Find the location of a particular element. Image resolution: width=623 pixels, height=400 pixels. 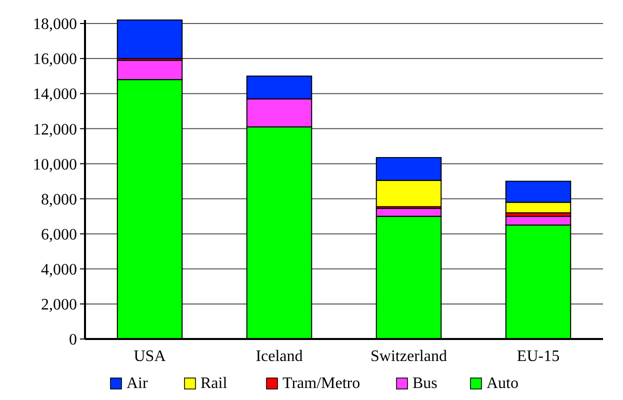

legend-label: Air is located at coordinates (137, 383).